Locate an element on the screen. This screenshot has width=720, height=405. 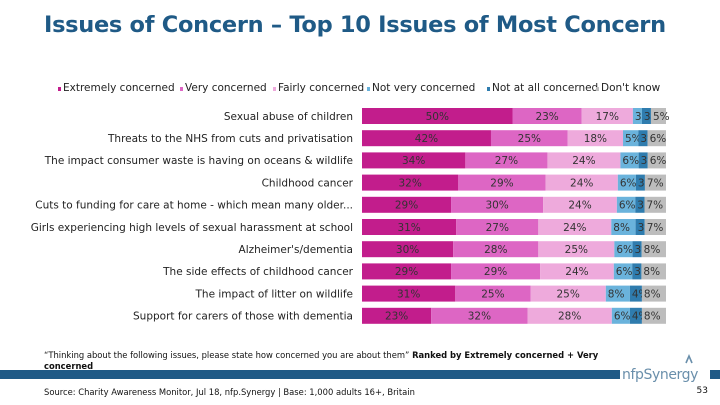
data-label-4-2: 24% is located at coordinates (579, 206).